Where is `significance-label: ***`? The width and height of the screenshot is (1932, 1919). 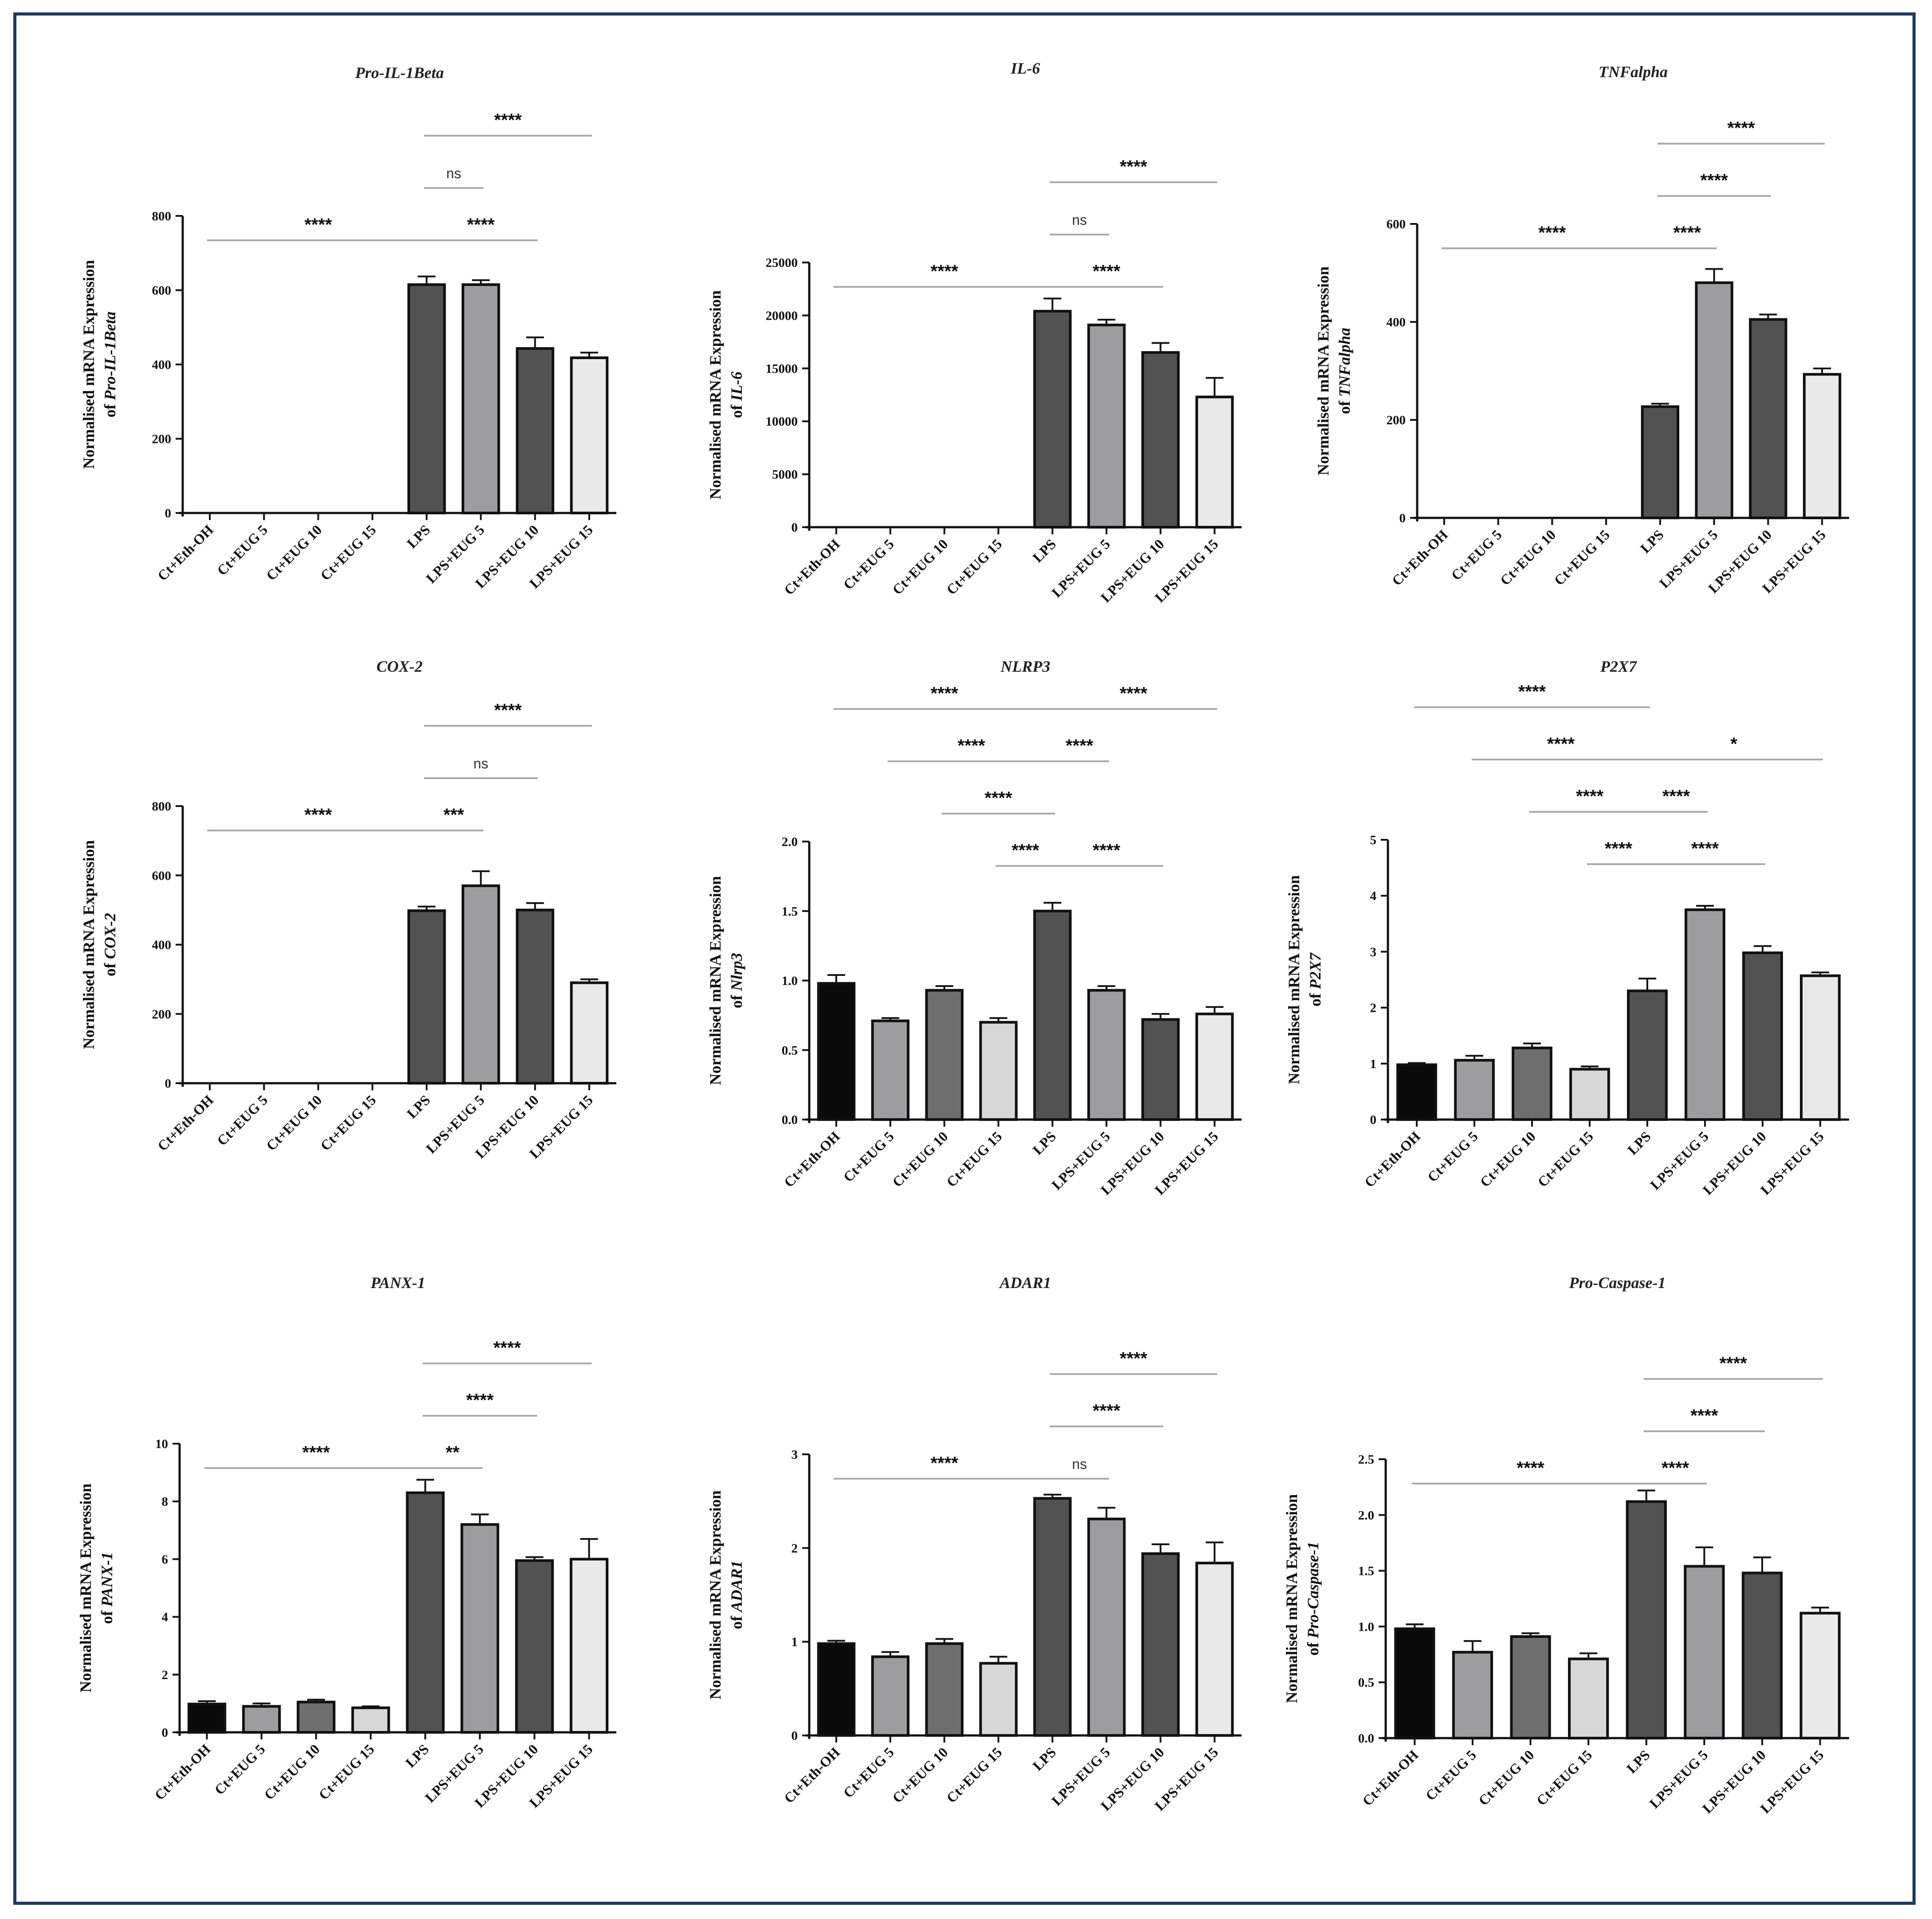 significance-label: *** is located at coordinates (453, 815).